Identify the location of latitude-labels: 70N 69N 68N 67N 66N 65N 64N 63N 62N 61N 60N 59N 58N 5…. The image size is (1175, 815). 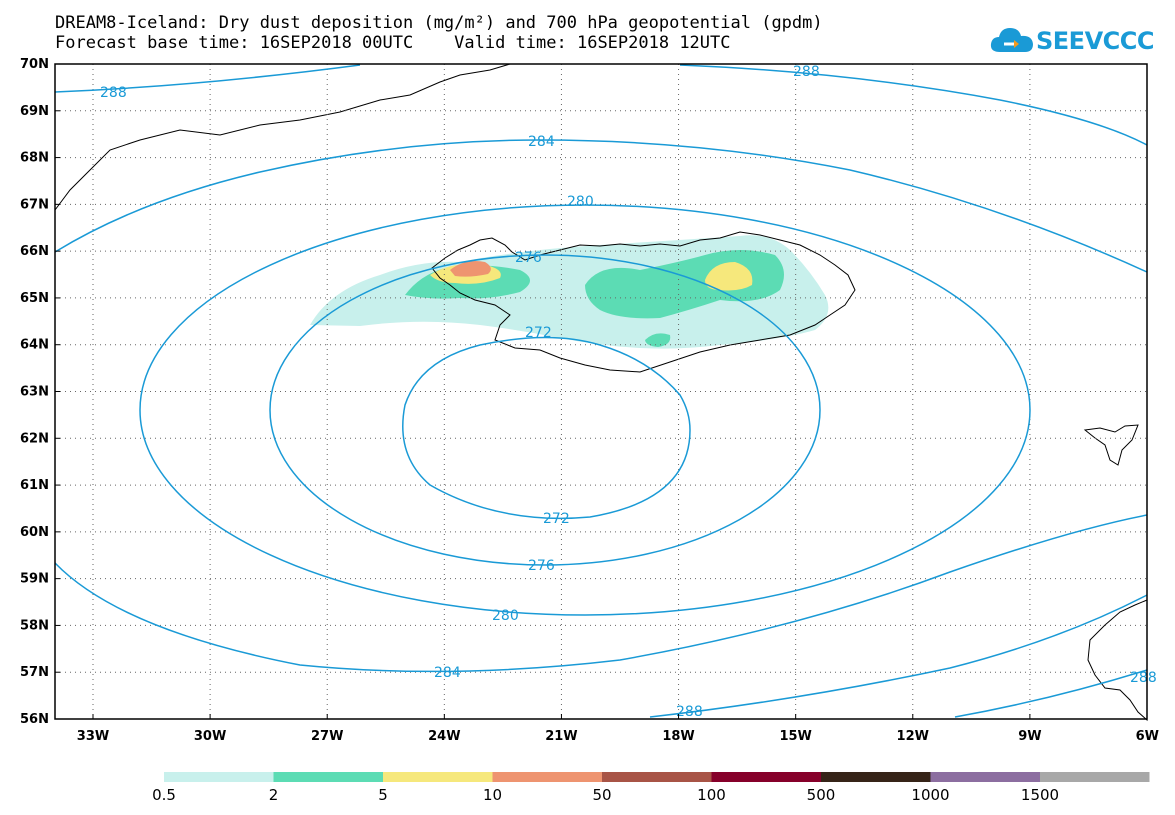
(40, 392).